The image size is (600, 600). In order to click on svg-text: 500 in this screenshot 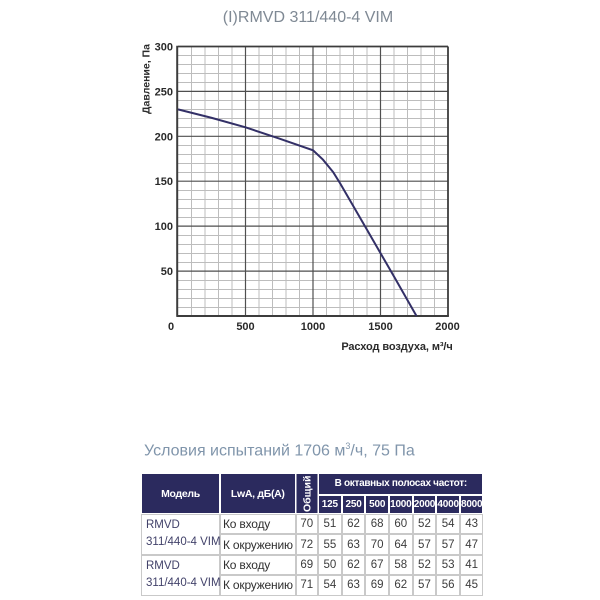, I will do `click(245, 327)`.